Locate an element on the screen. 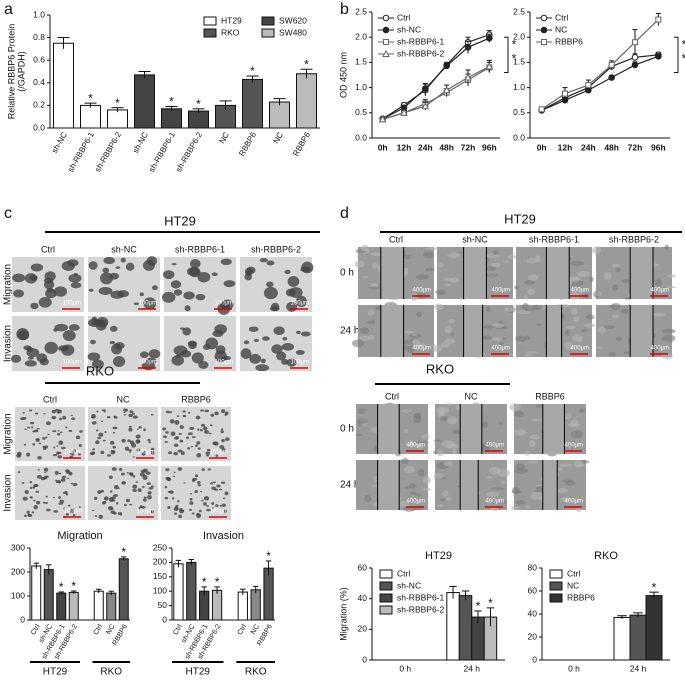 This screenshot has width=685, height=681. y-tick-label: 0 is located at coordinates (364, 659).